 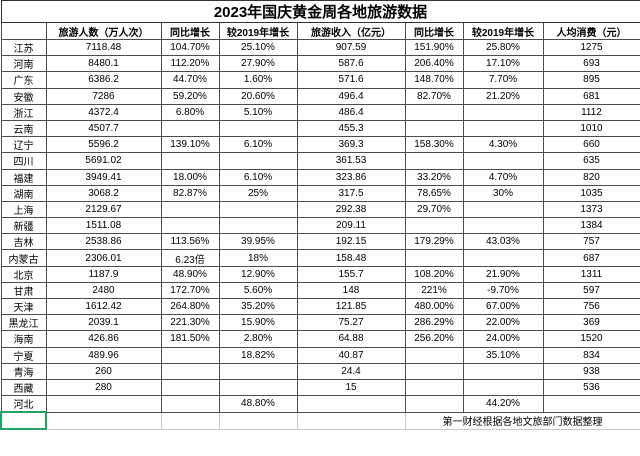 I want to click on value-cell: 179.29%, so click(x=434, y=242).